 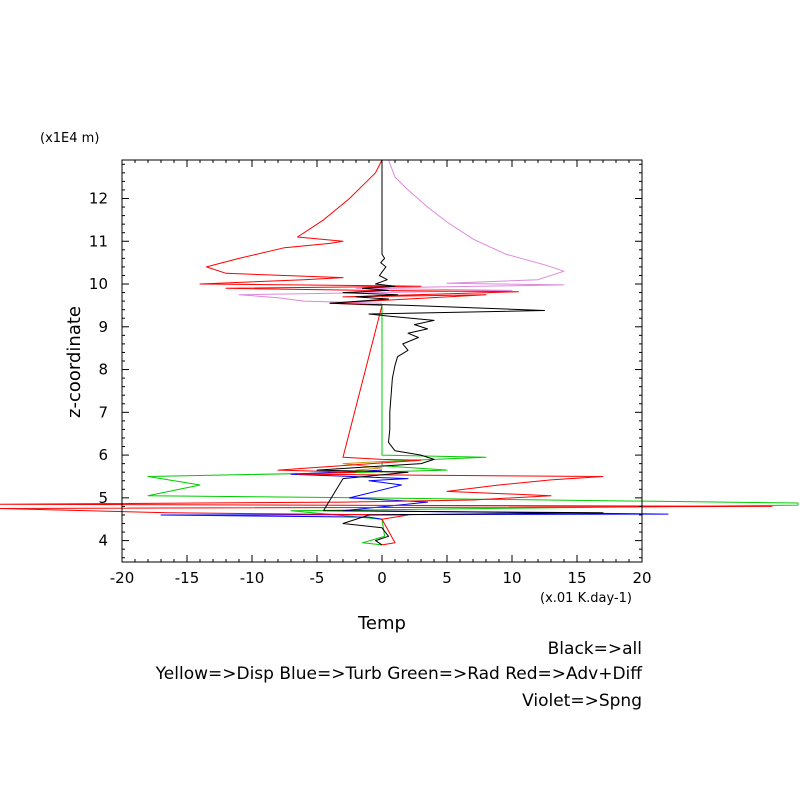 What do you see at coordinates (586, 598) in the screenshot?
I see `x-unit-label: (x.01 K.day-1)` at bounding box center [586, 598].